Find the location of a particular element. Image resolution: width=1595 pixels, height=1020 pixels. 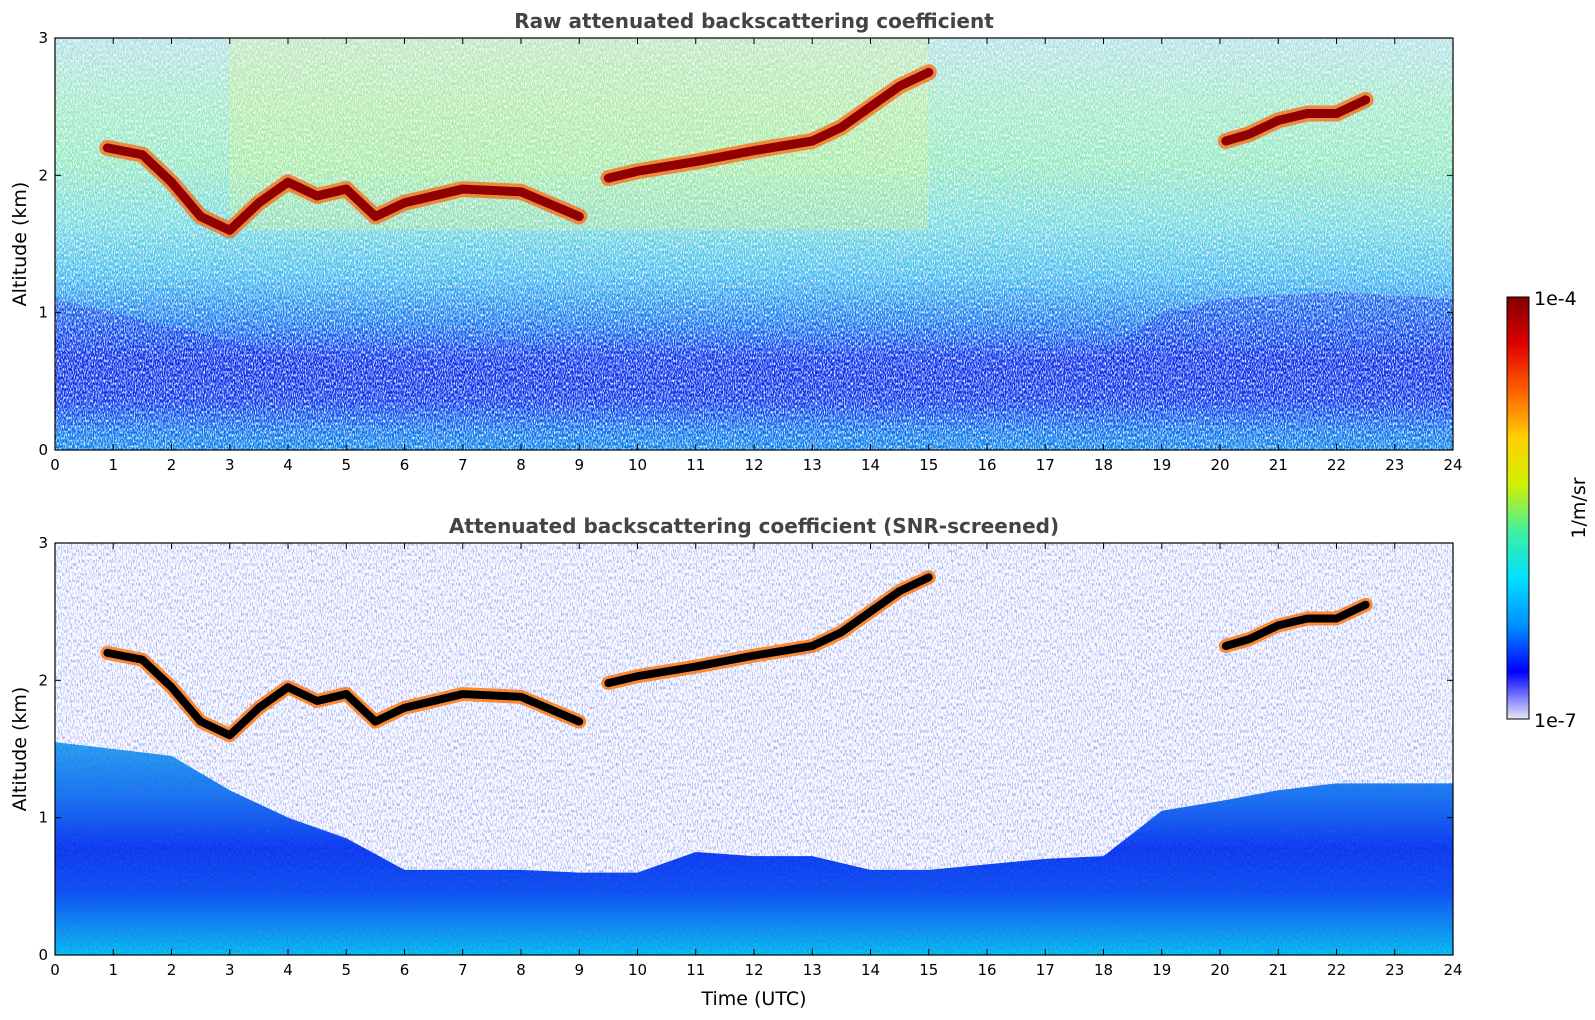

colorbar-max-label: 1e-4 is located at coordinates (1555, 299).